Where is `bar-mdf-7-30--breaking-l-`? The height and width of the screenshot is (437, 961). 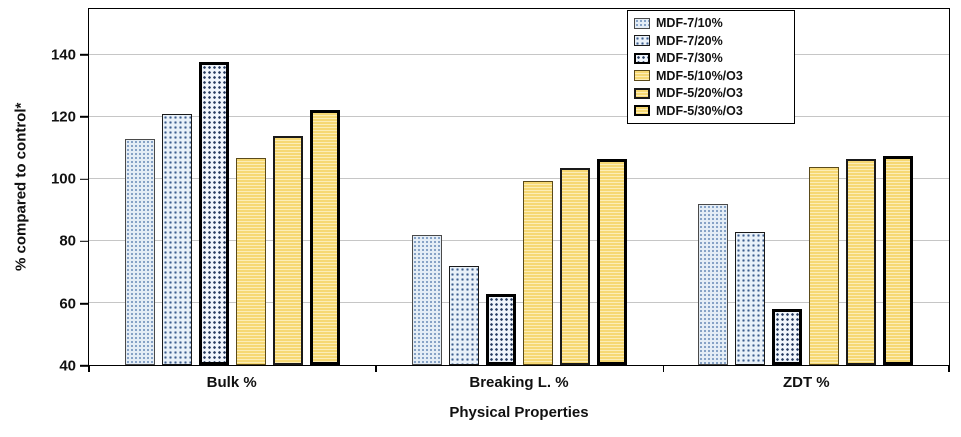 bar-mdf-7-30--breaking-l- is located at coordinates (500, 329).